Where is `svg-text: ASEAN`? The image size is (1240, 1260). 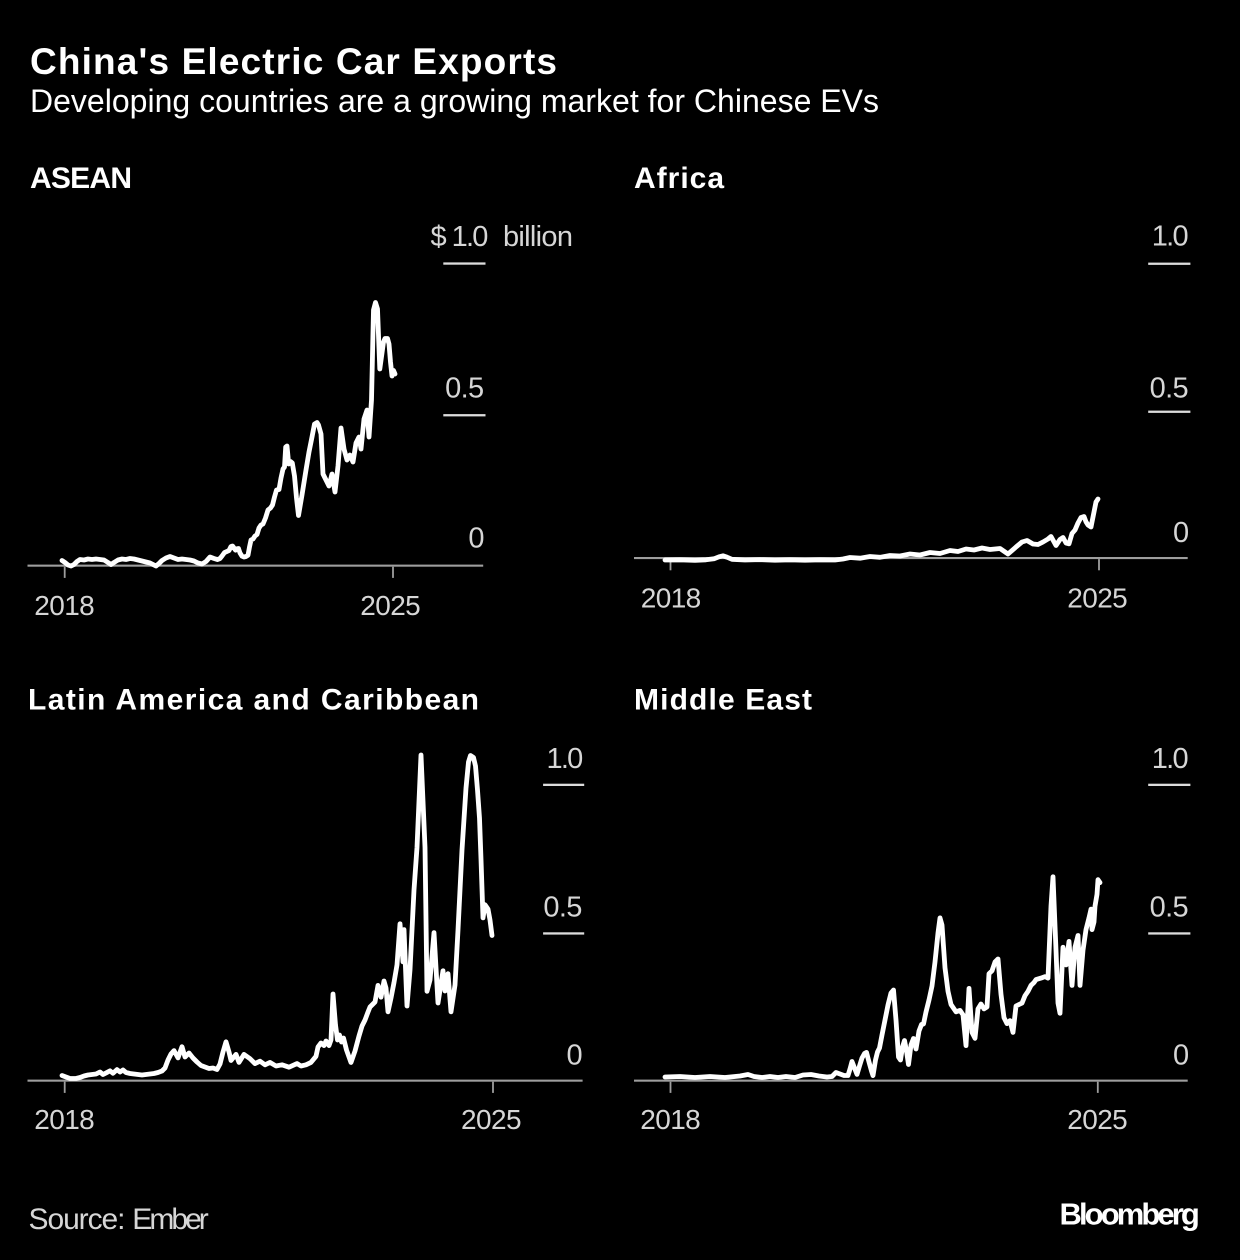 svg-text: ASEAN is located at coordinates (81, 178).